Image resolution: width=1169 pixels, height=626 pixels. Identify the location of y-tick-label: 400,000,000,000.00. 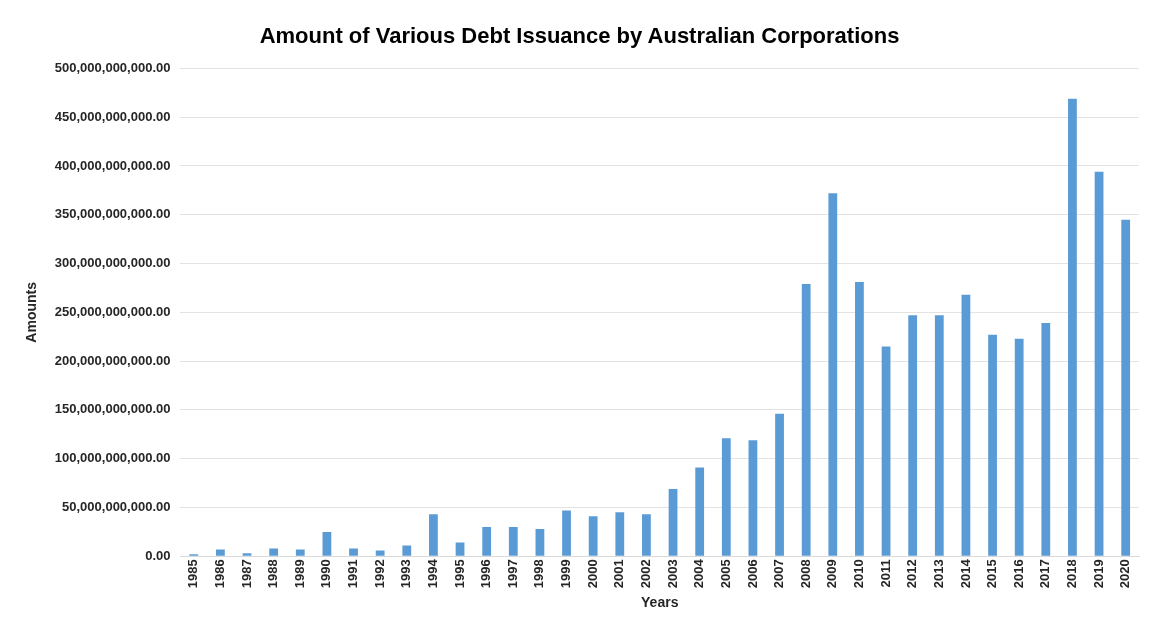
(112, 165).